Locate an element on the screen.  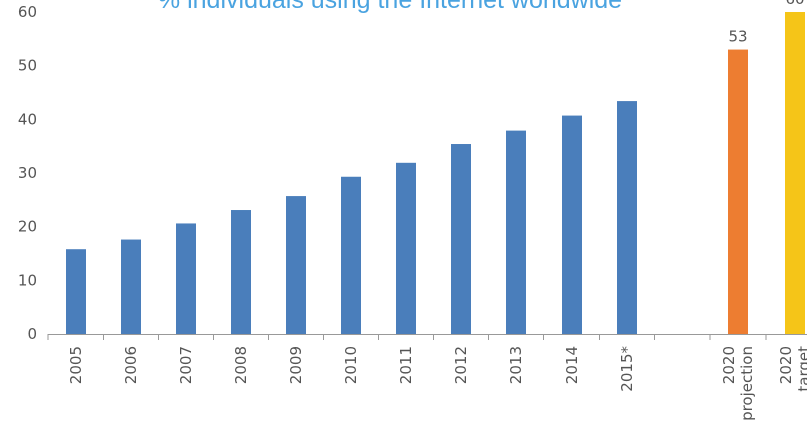
y-tick-label: 10 is located at coordinates (27, 280).